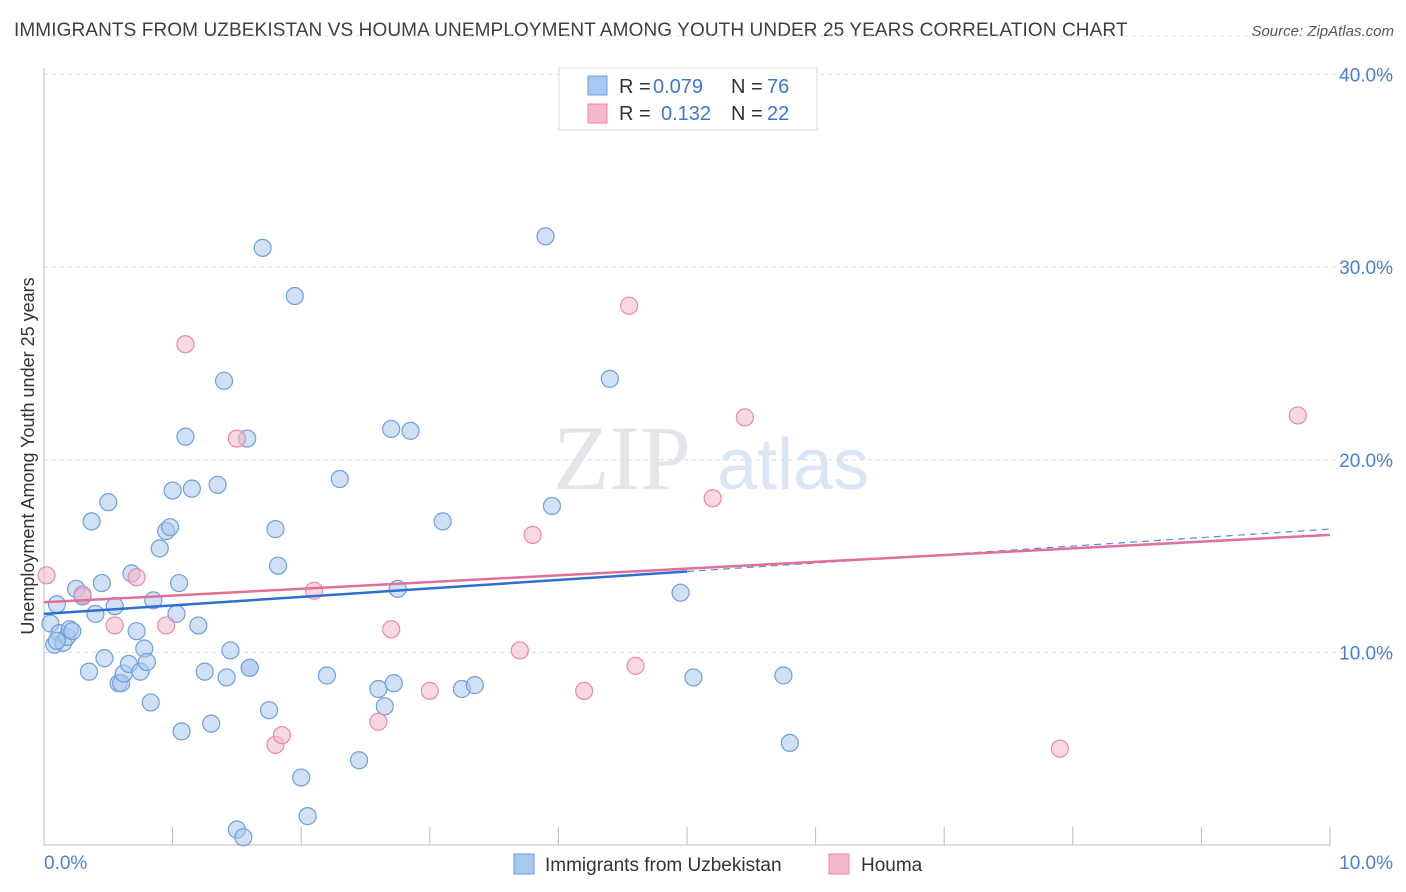 The width and height of the screenshot is (1406, 892). What do you see at coordinates (597, 113) in the screenshot?
I see `legend-swatch-pink` at bounding box center [597, 113].